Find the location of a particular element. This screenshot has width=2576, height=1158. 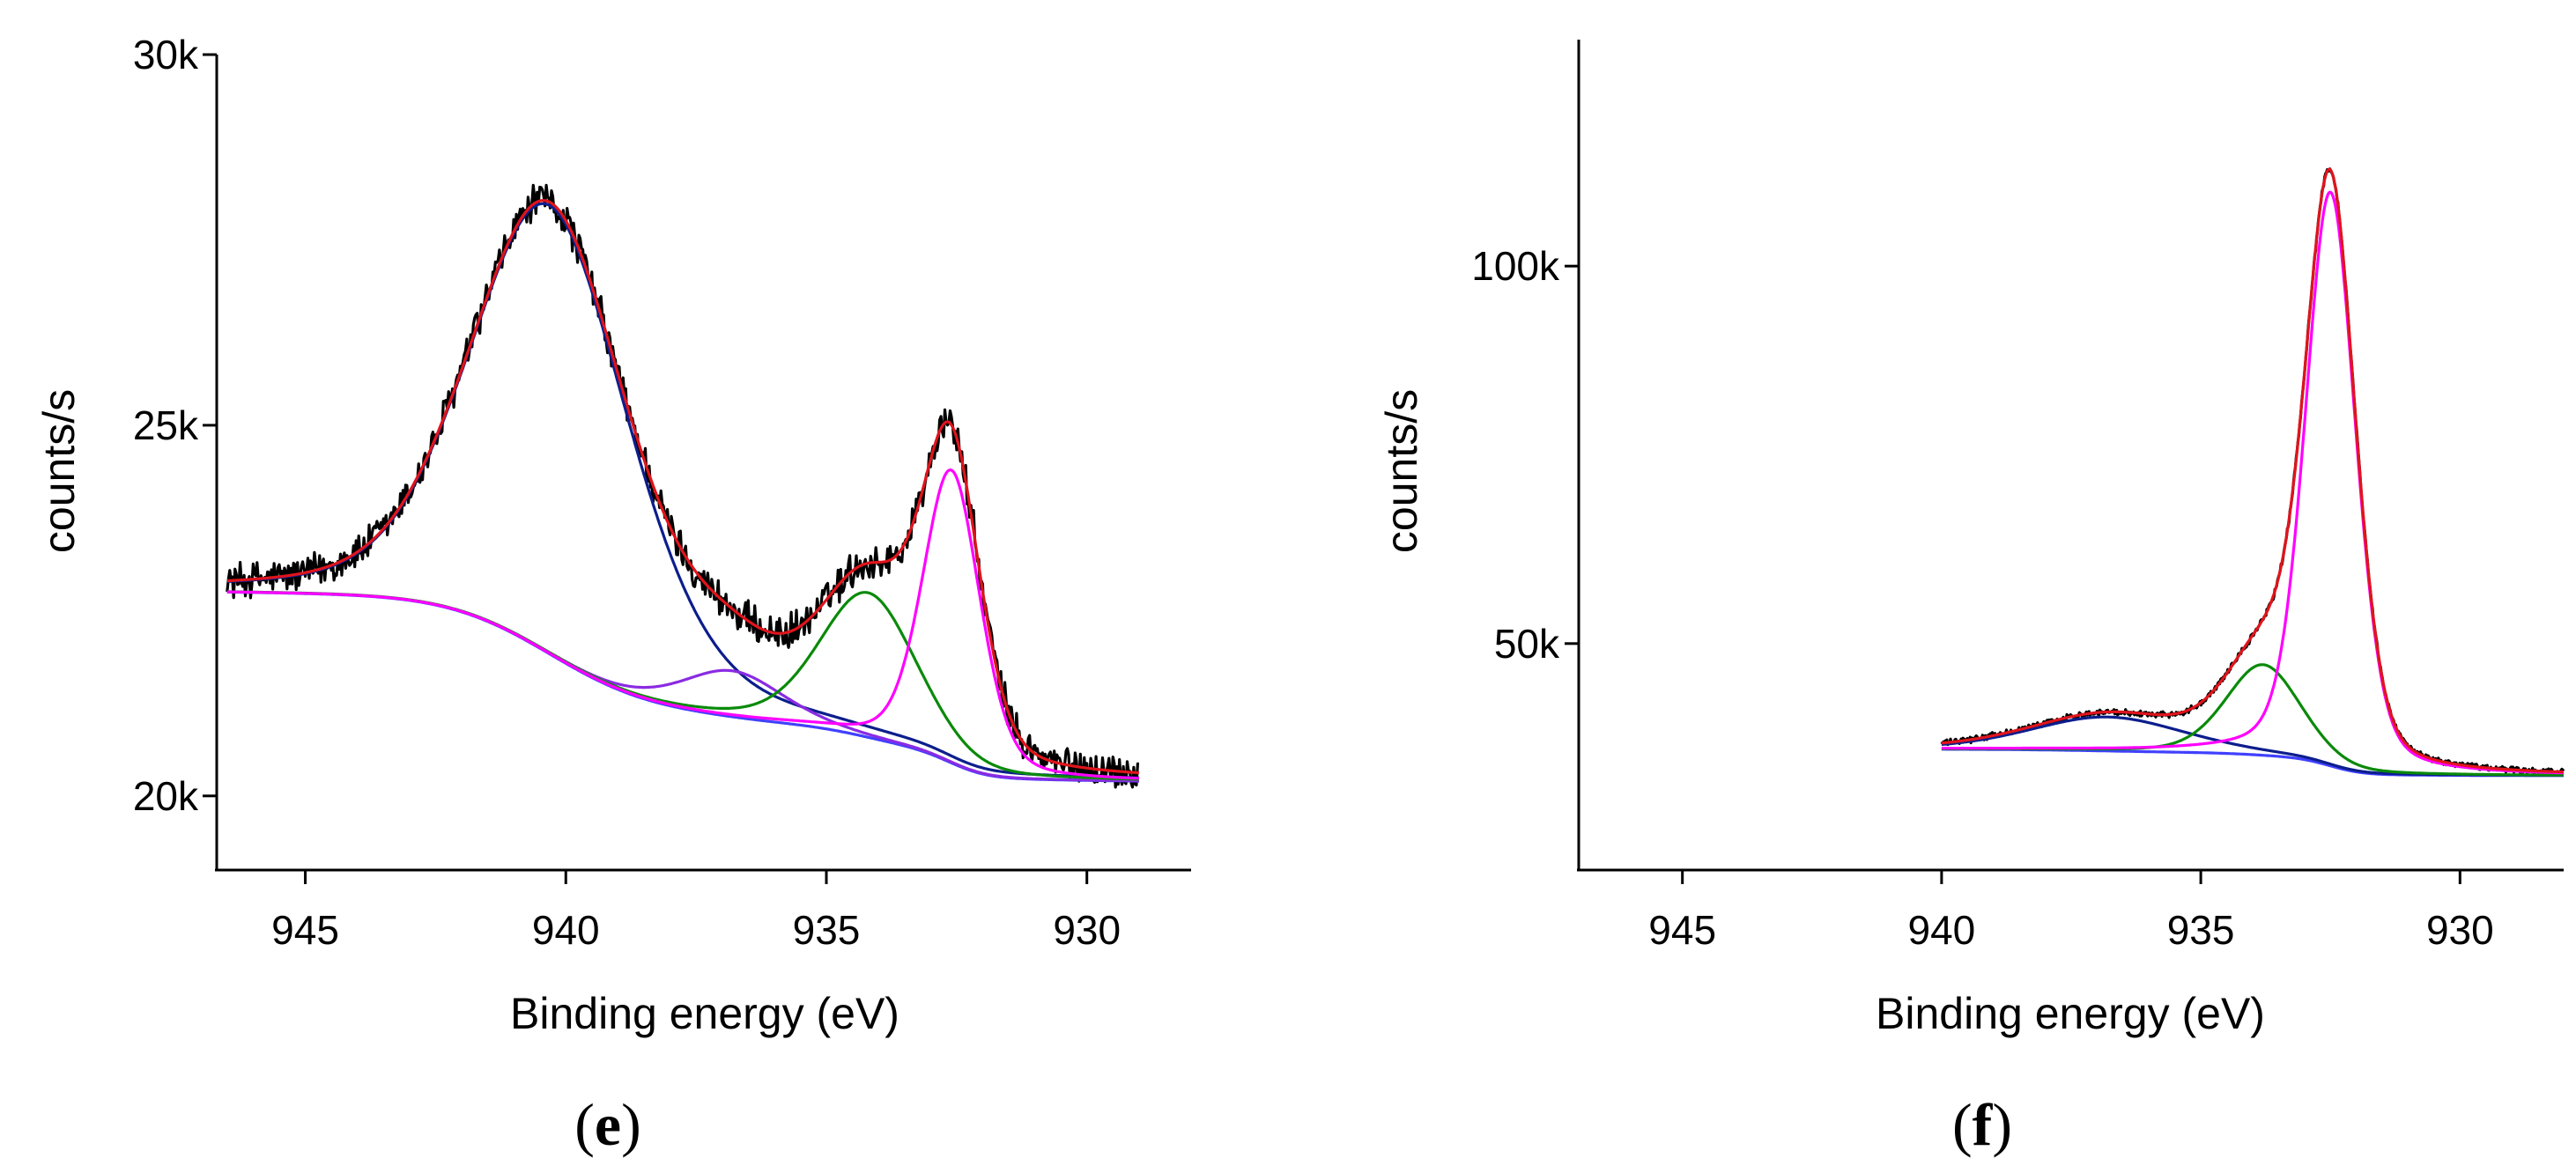

panel-label-f: (f) is located at coordinates (1982, 1124).